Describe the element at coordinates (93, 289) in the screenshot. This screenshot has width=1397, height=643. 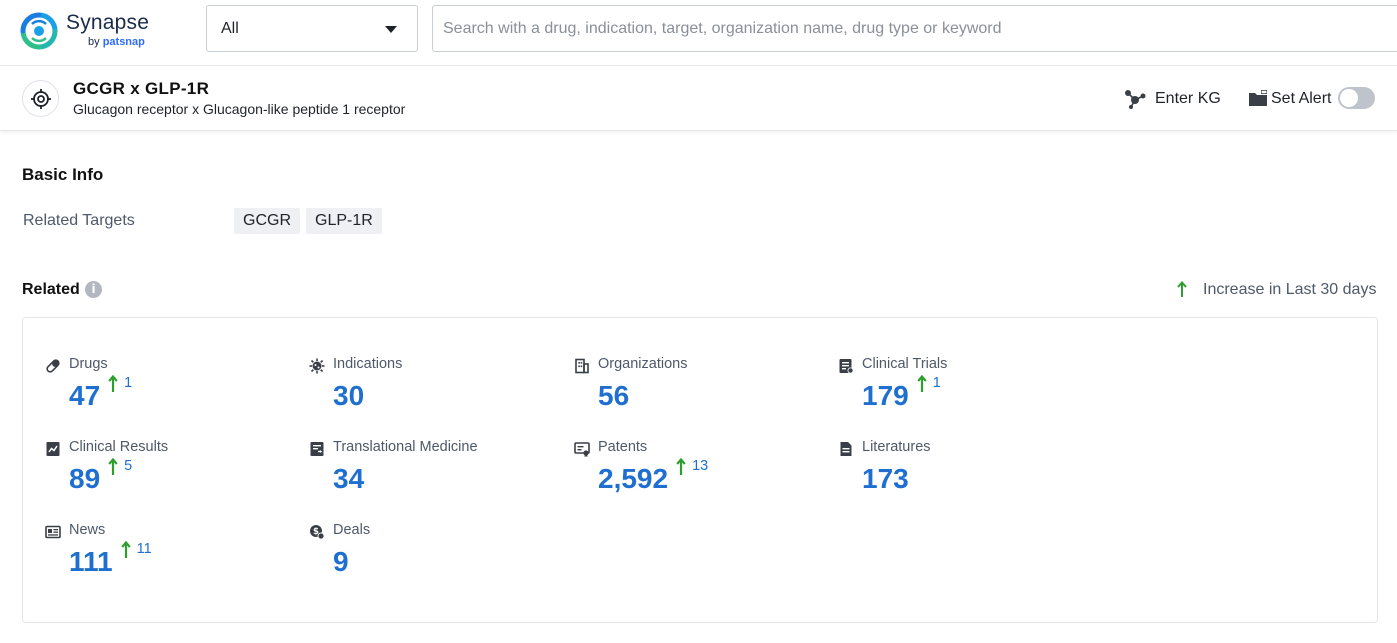
I see `info-icon: i` at that location.